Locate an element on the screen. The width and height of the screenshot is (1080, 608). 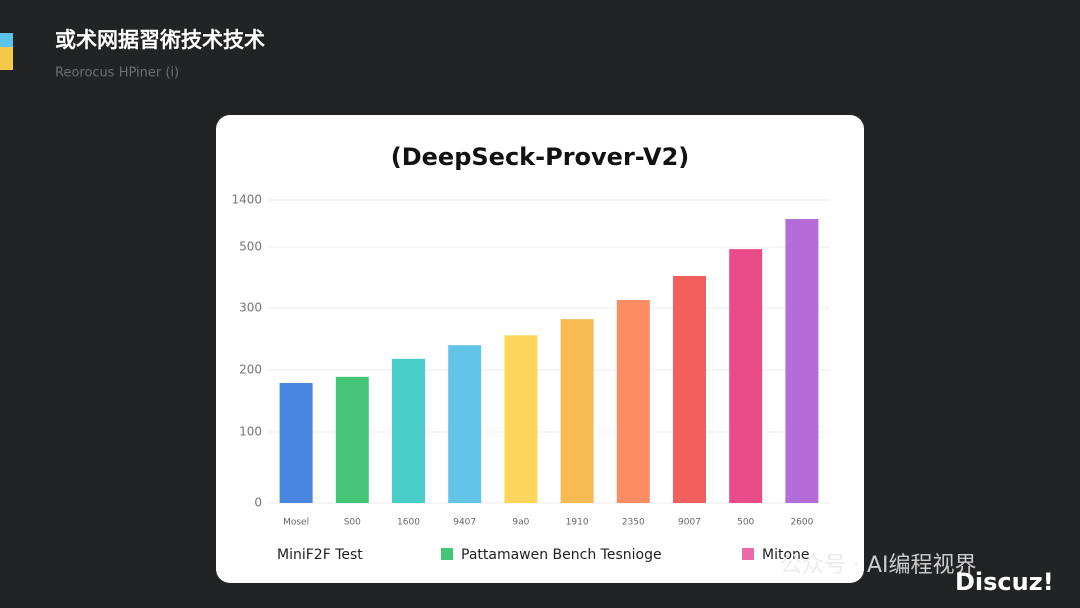
x-tick-label: S00 is located at coordinates (352, 523).